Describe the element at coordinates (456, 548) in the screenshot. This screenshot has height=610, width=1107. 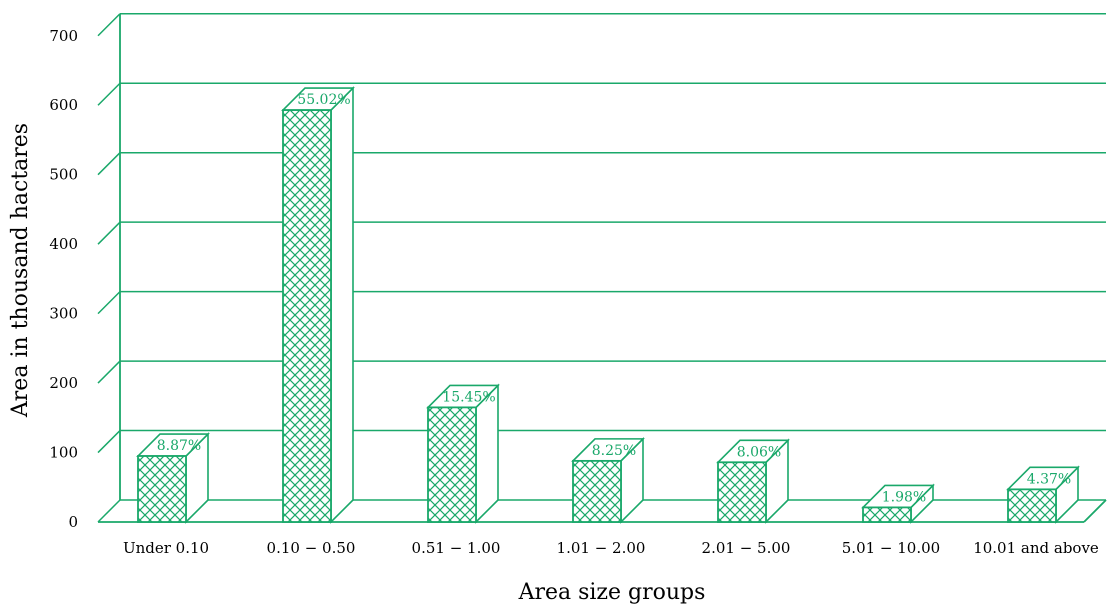
I see `x-tick-label: 0.51 − 1.00` at that location.